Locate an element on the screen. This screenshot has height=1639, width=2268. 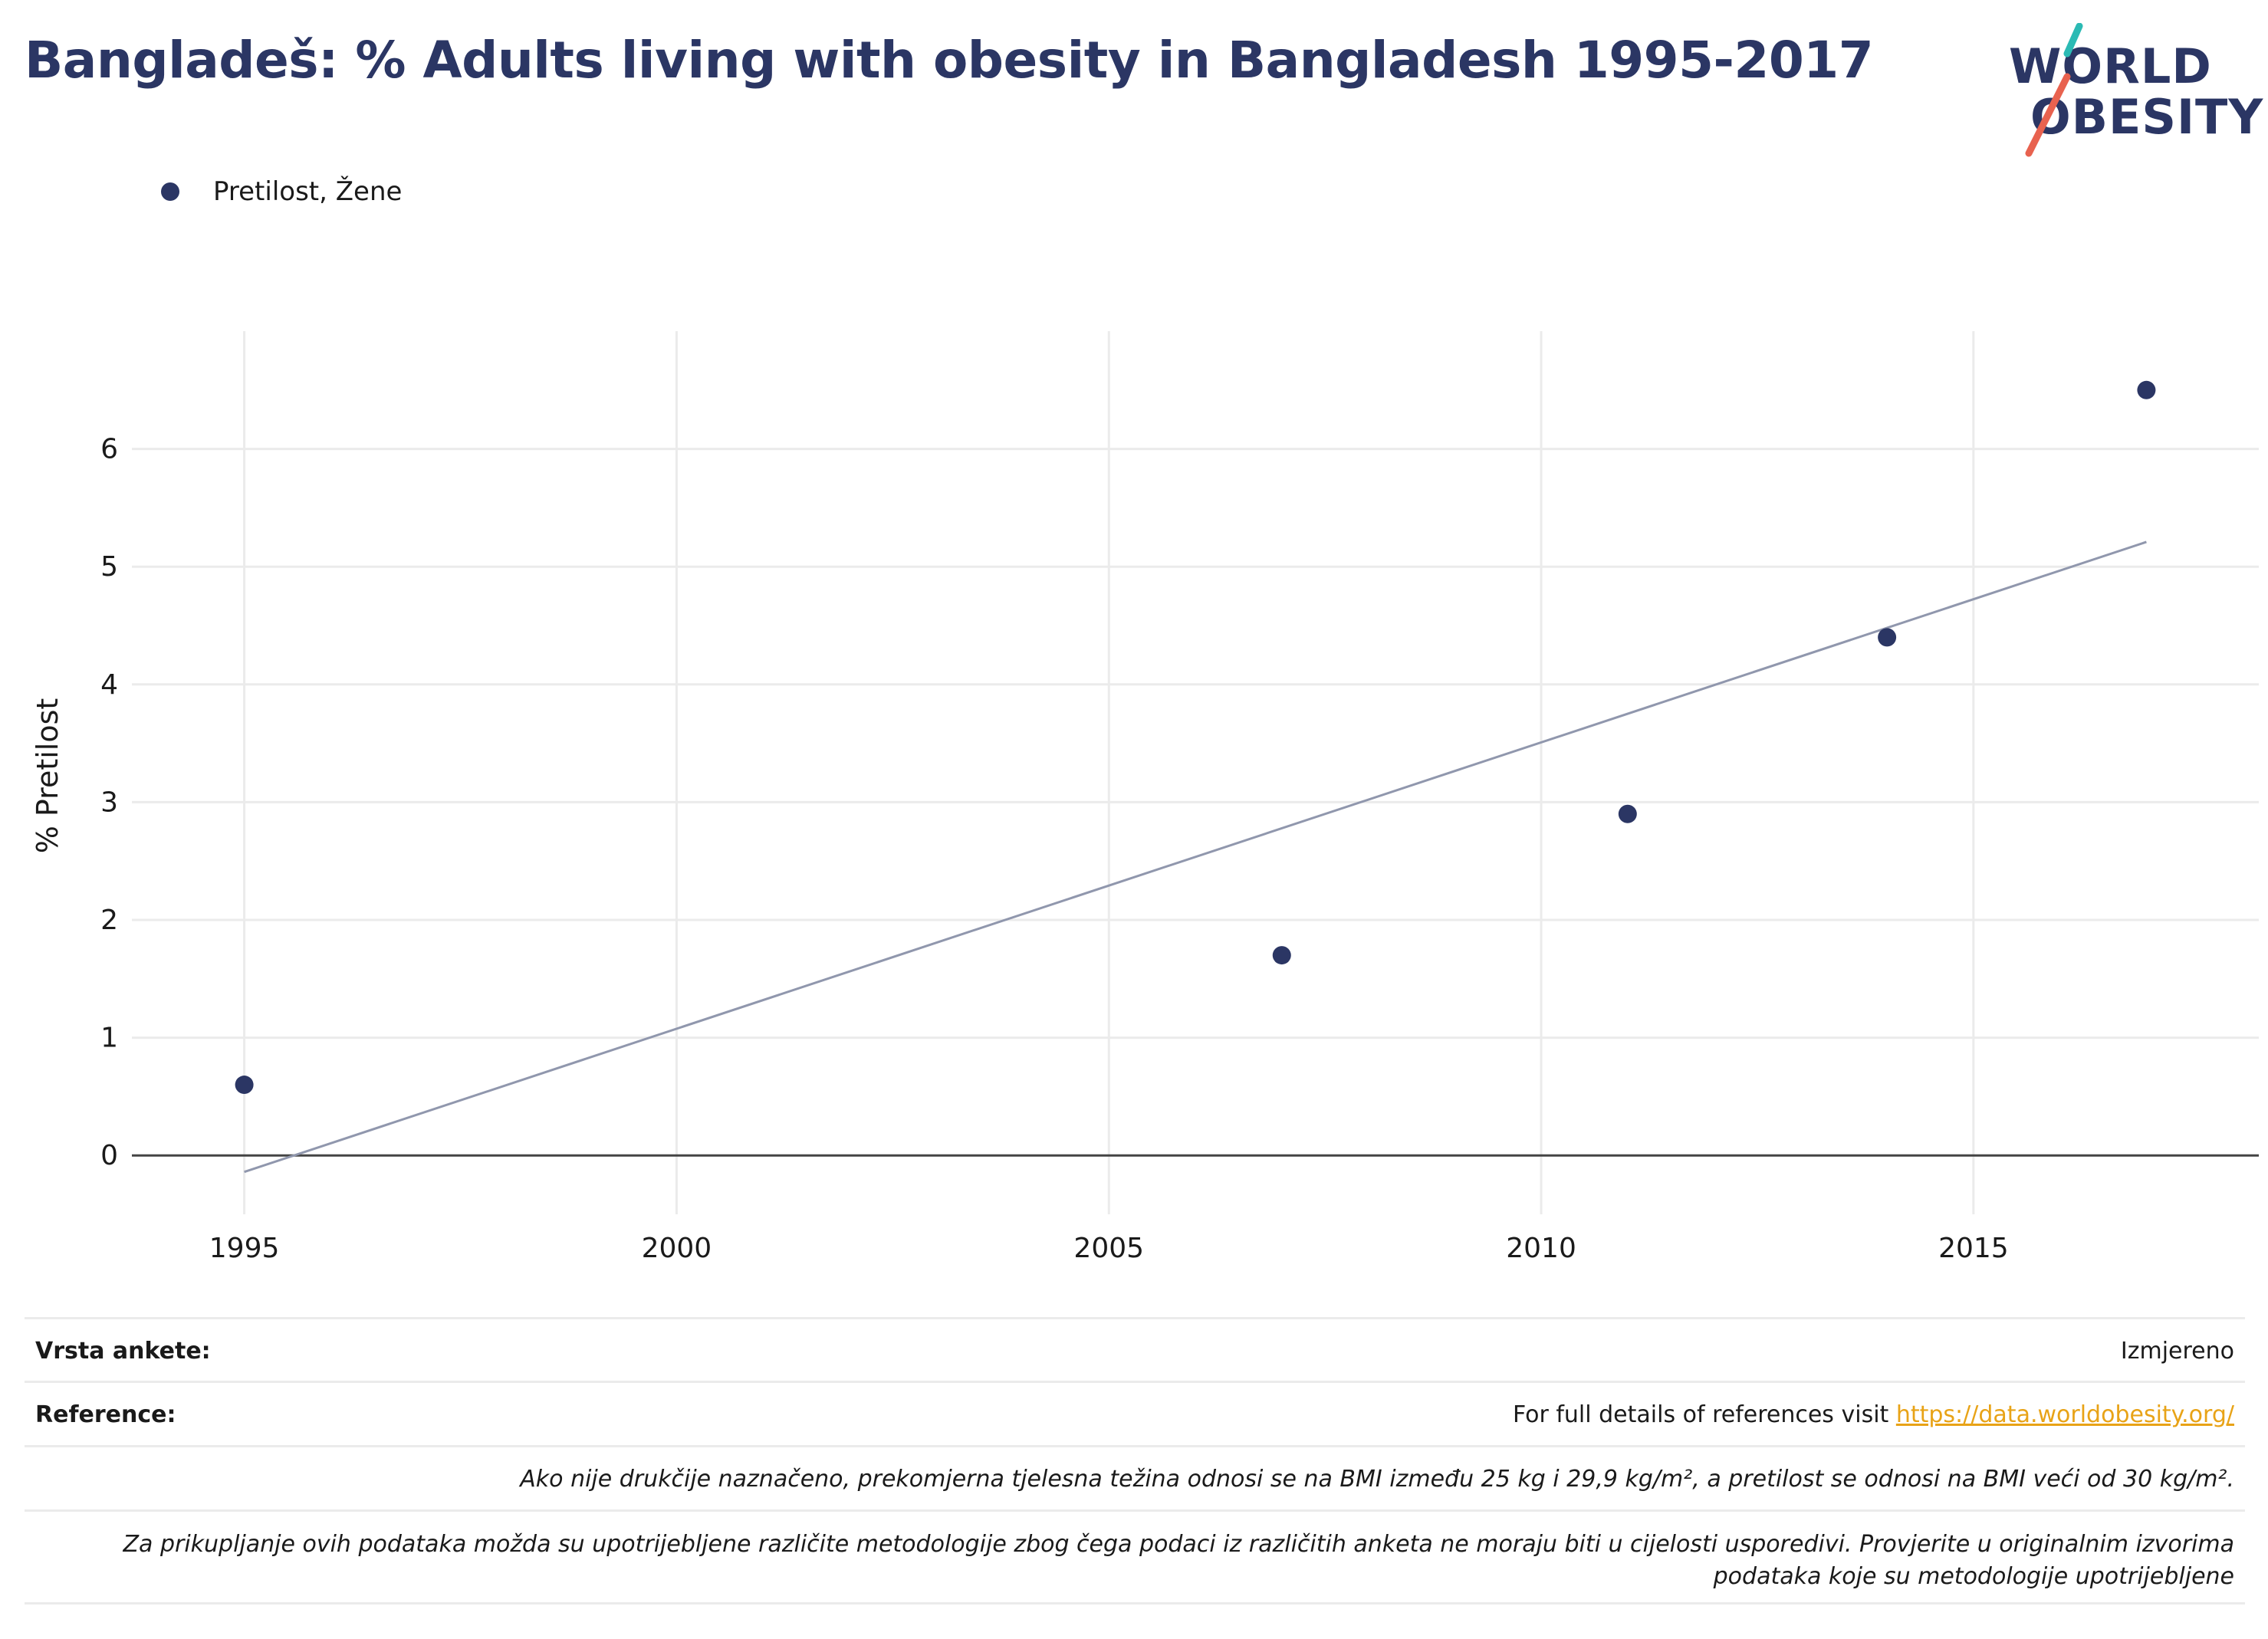
logo-word-obesity: OBESITY is located at coordinates (2147, 117).